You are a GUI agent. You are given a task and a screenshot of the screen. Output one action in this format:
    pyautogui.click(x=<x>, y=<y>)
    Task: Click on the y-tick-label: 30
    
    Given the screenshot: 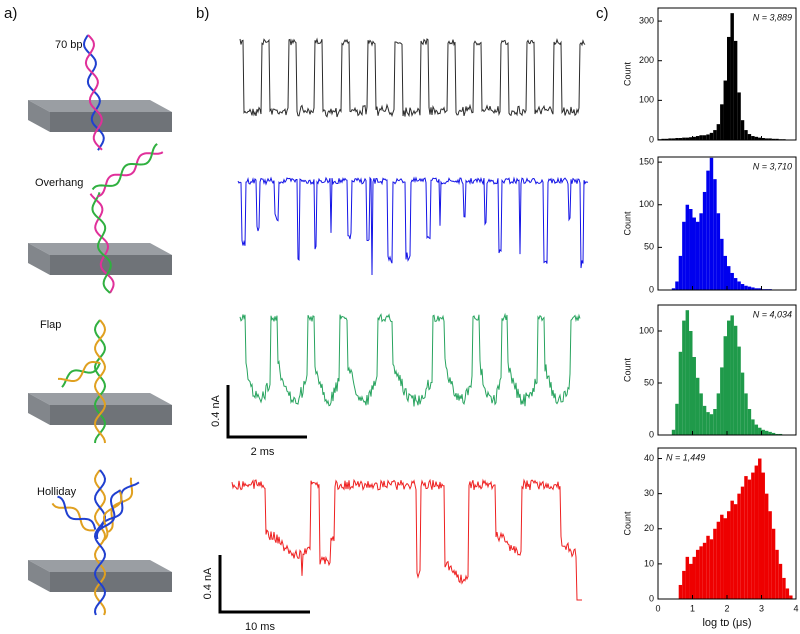 What is the action you would take?
    pyautogui.click(x=649, y=493)
    